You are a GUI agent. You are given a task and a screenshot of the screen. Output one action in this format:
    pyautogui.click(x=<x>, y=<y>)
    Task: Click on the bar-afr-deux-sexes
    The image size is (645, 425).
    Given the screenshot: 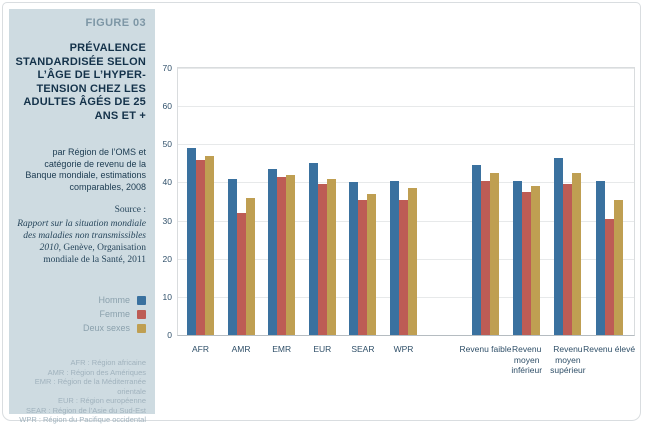 What is the action you would take?
    pyautogui.click(x=209, y=245)
    